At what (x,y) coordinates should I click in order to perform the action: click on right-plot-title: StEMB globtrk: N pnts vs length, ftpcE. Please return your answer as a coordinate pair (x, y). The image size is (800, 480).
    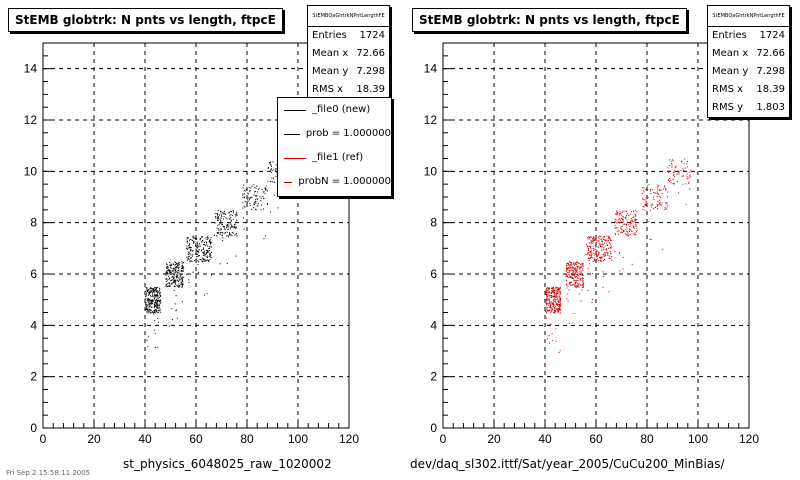
    Looking at the image, I should click on (549, 20).